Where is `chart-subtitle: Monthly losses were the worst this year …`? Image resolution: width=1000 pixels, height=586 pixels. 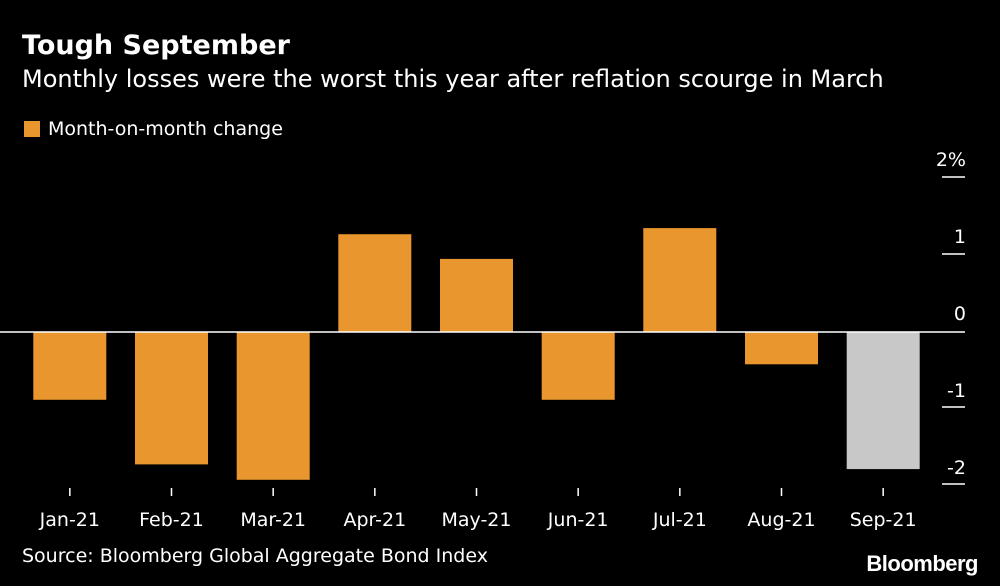 chart-subtitle: Monthly losses were the worst this year … is located at coordinates (453, 79).